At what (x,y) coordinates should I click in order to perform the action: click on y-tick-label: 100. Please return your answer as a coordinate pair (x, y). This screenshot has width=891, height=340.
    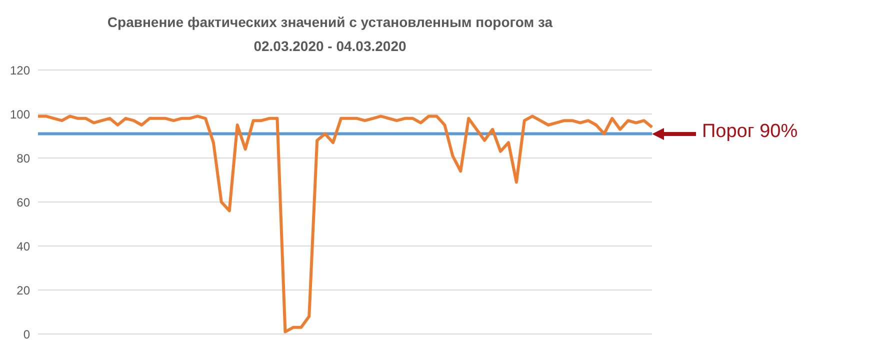
    Looking at the image, I should click on (20, 114).